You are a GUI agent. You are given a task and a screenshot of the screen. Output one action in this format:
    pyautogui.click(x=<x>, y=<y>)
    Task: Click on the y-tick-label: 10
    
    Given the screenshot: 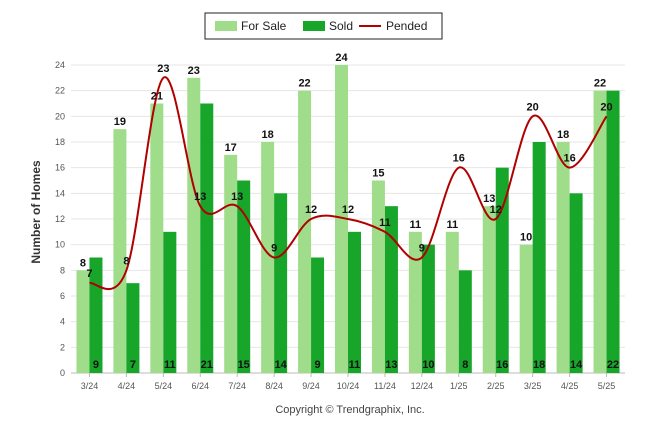 What is the action you would take?
    pyautogui.click(x=60, y=245)
    